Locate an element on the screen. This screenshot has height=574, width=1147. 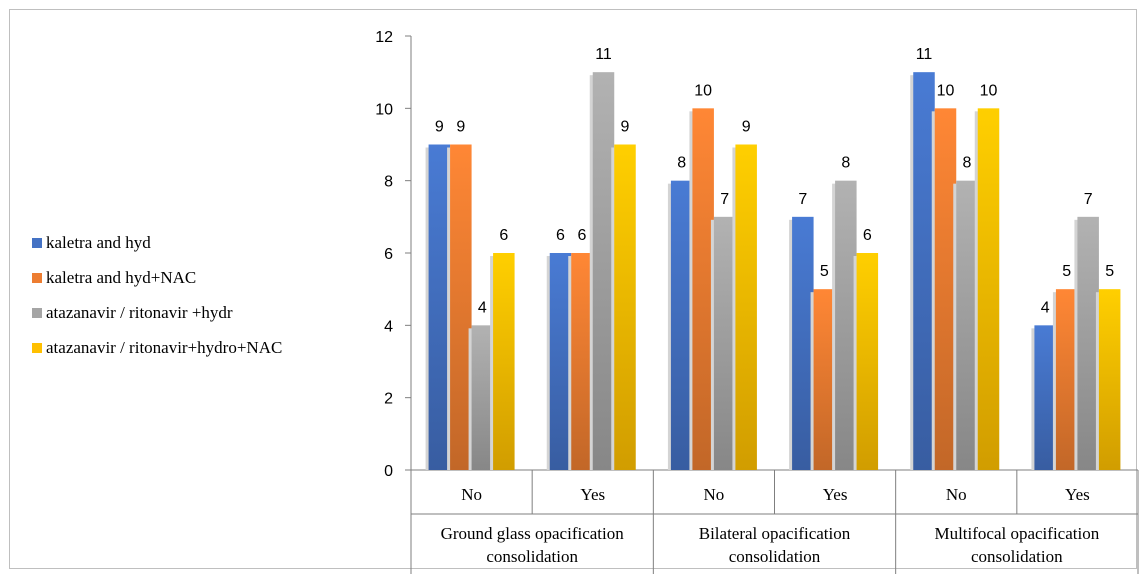
y-tick-label: 8 is located at coordinates (388, 182).